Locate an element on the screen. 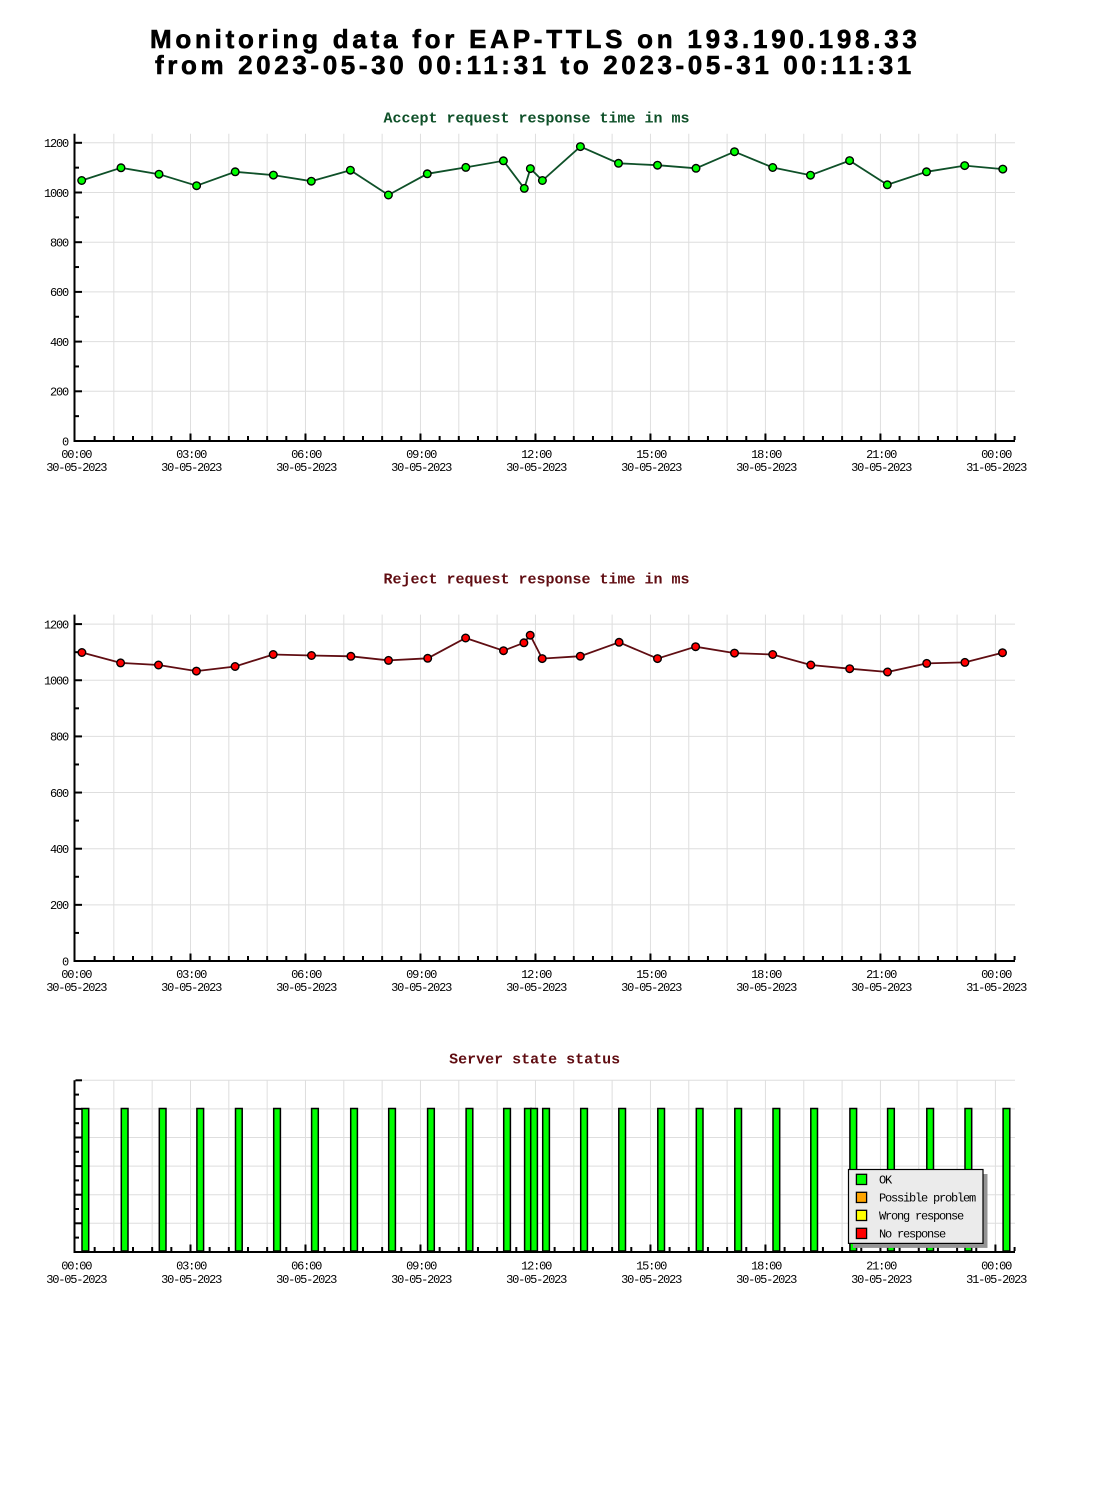  svg-text: No response is located at coordinates (912, 1235).